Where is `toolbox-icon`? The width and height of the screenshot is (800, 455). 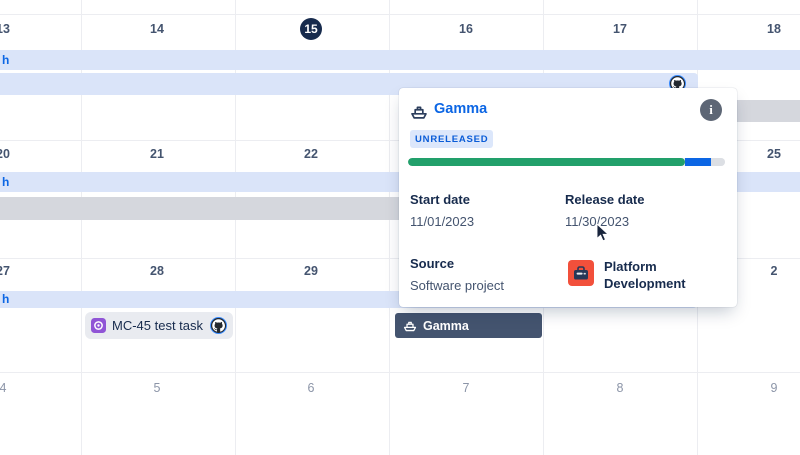
toolbox-icon is located at coordinates (581, 273).